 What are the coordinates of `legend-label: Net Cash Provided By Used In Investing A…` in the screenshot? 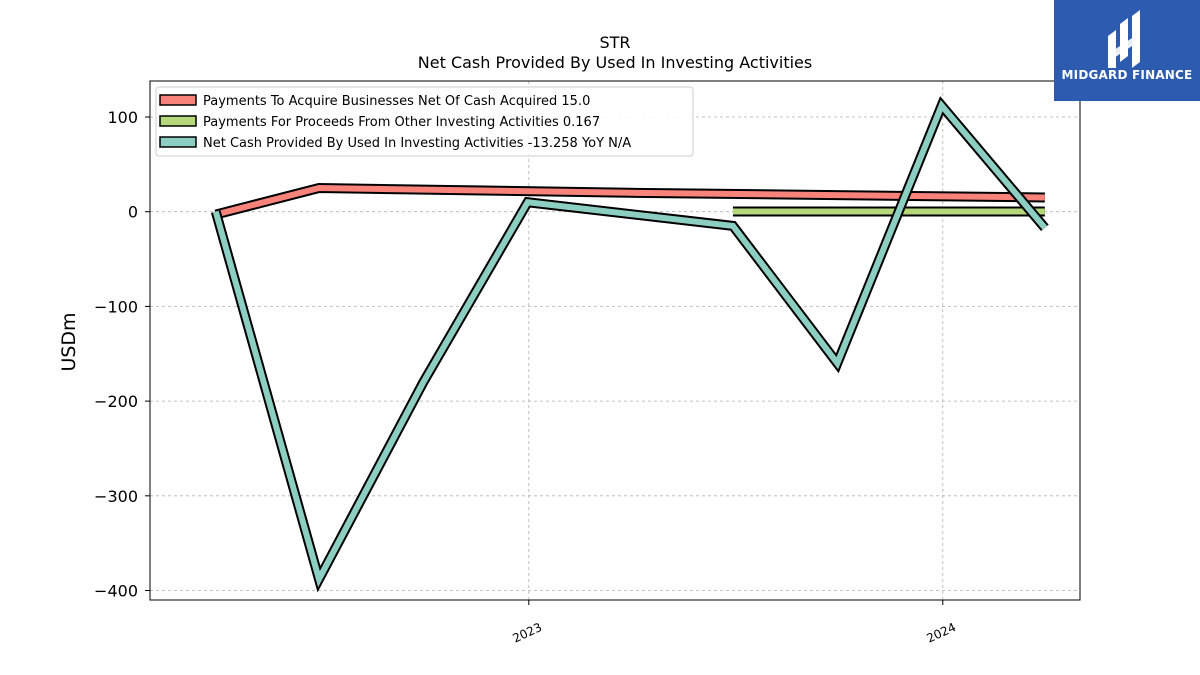 It's located at (417, 143).